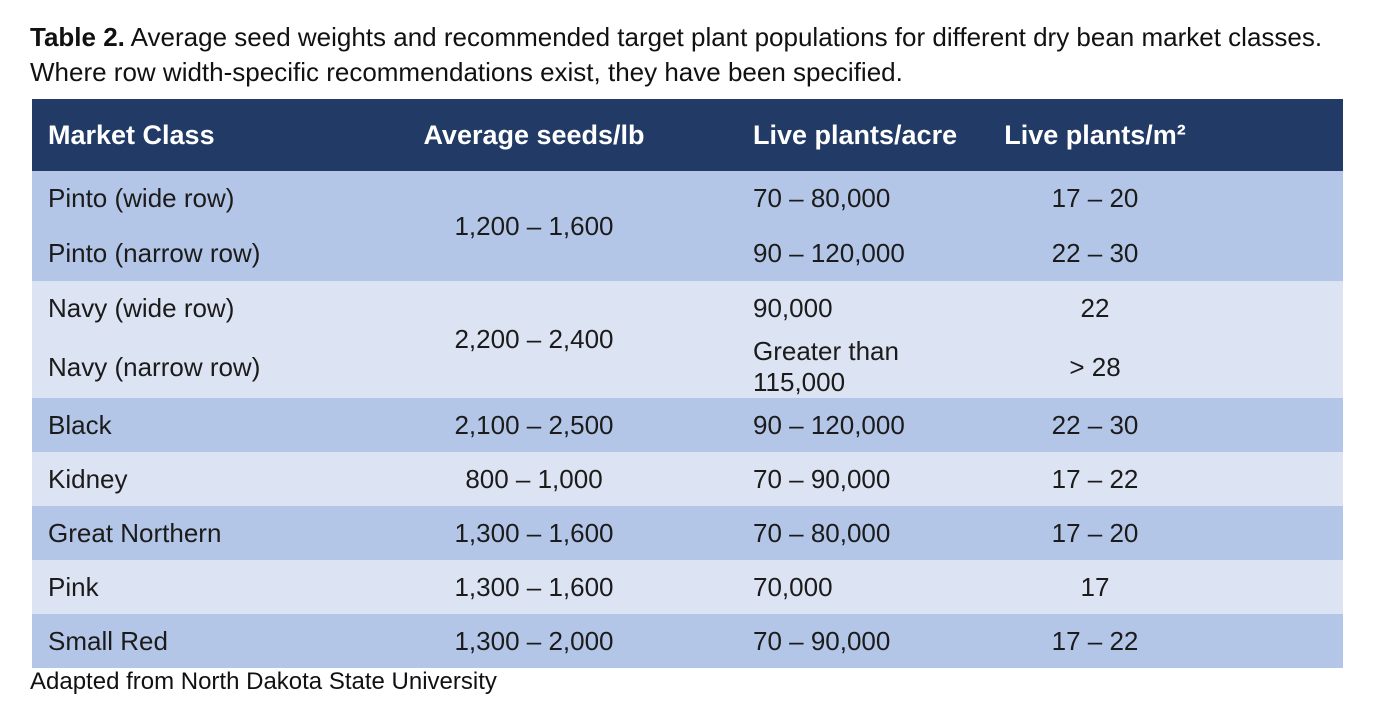 This screenshot has width=1381, height=703. What do you see at coordinates (77, 37) in the screenshot?
I see `table-caption-label: Table 2.` at bounding box center [77, 37].